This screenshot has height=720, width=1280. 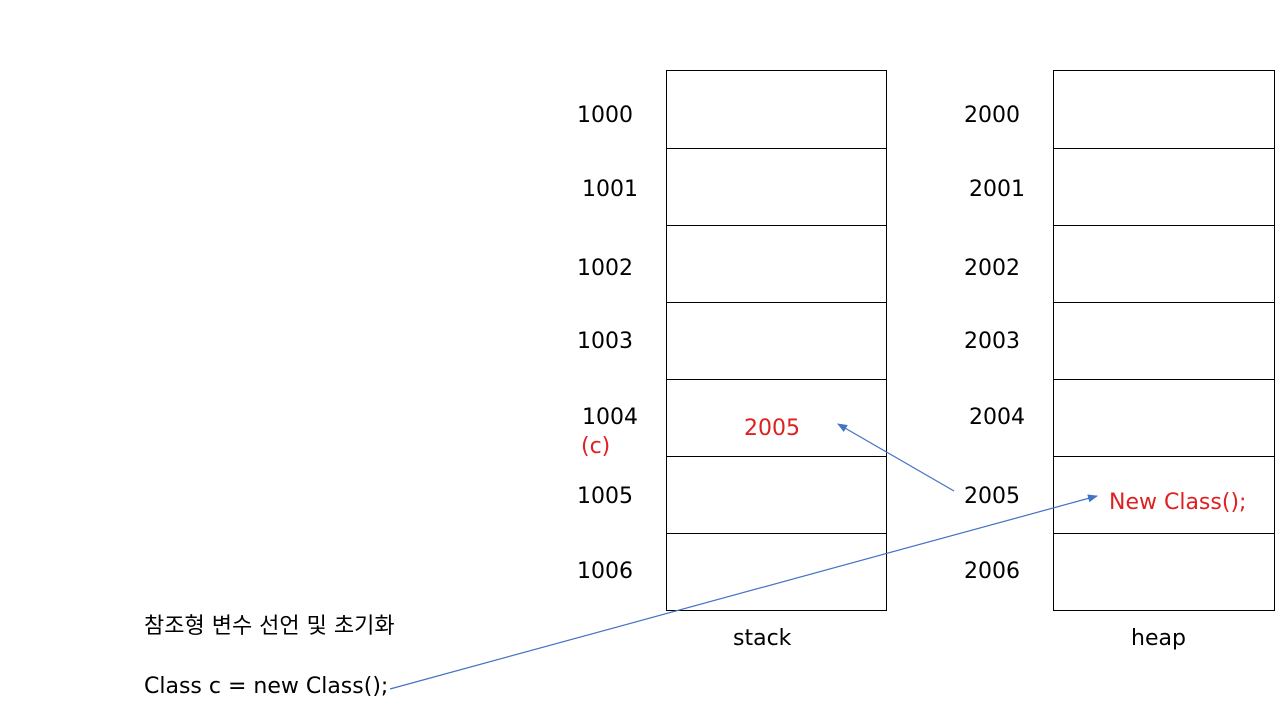 What do you see at coordinates (772, 428) in the screenshot?
I see `stack-stored-value: 2005` at bounding box center [772, 428].